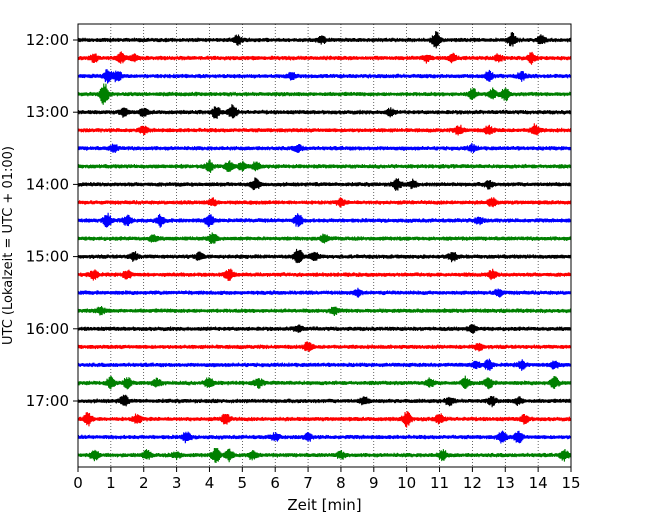  What do you see at coordinates (47, 40) in the screenshot?
I see `y-tick-label: 12:00` at bounding box center [47, 40].